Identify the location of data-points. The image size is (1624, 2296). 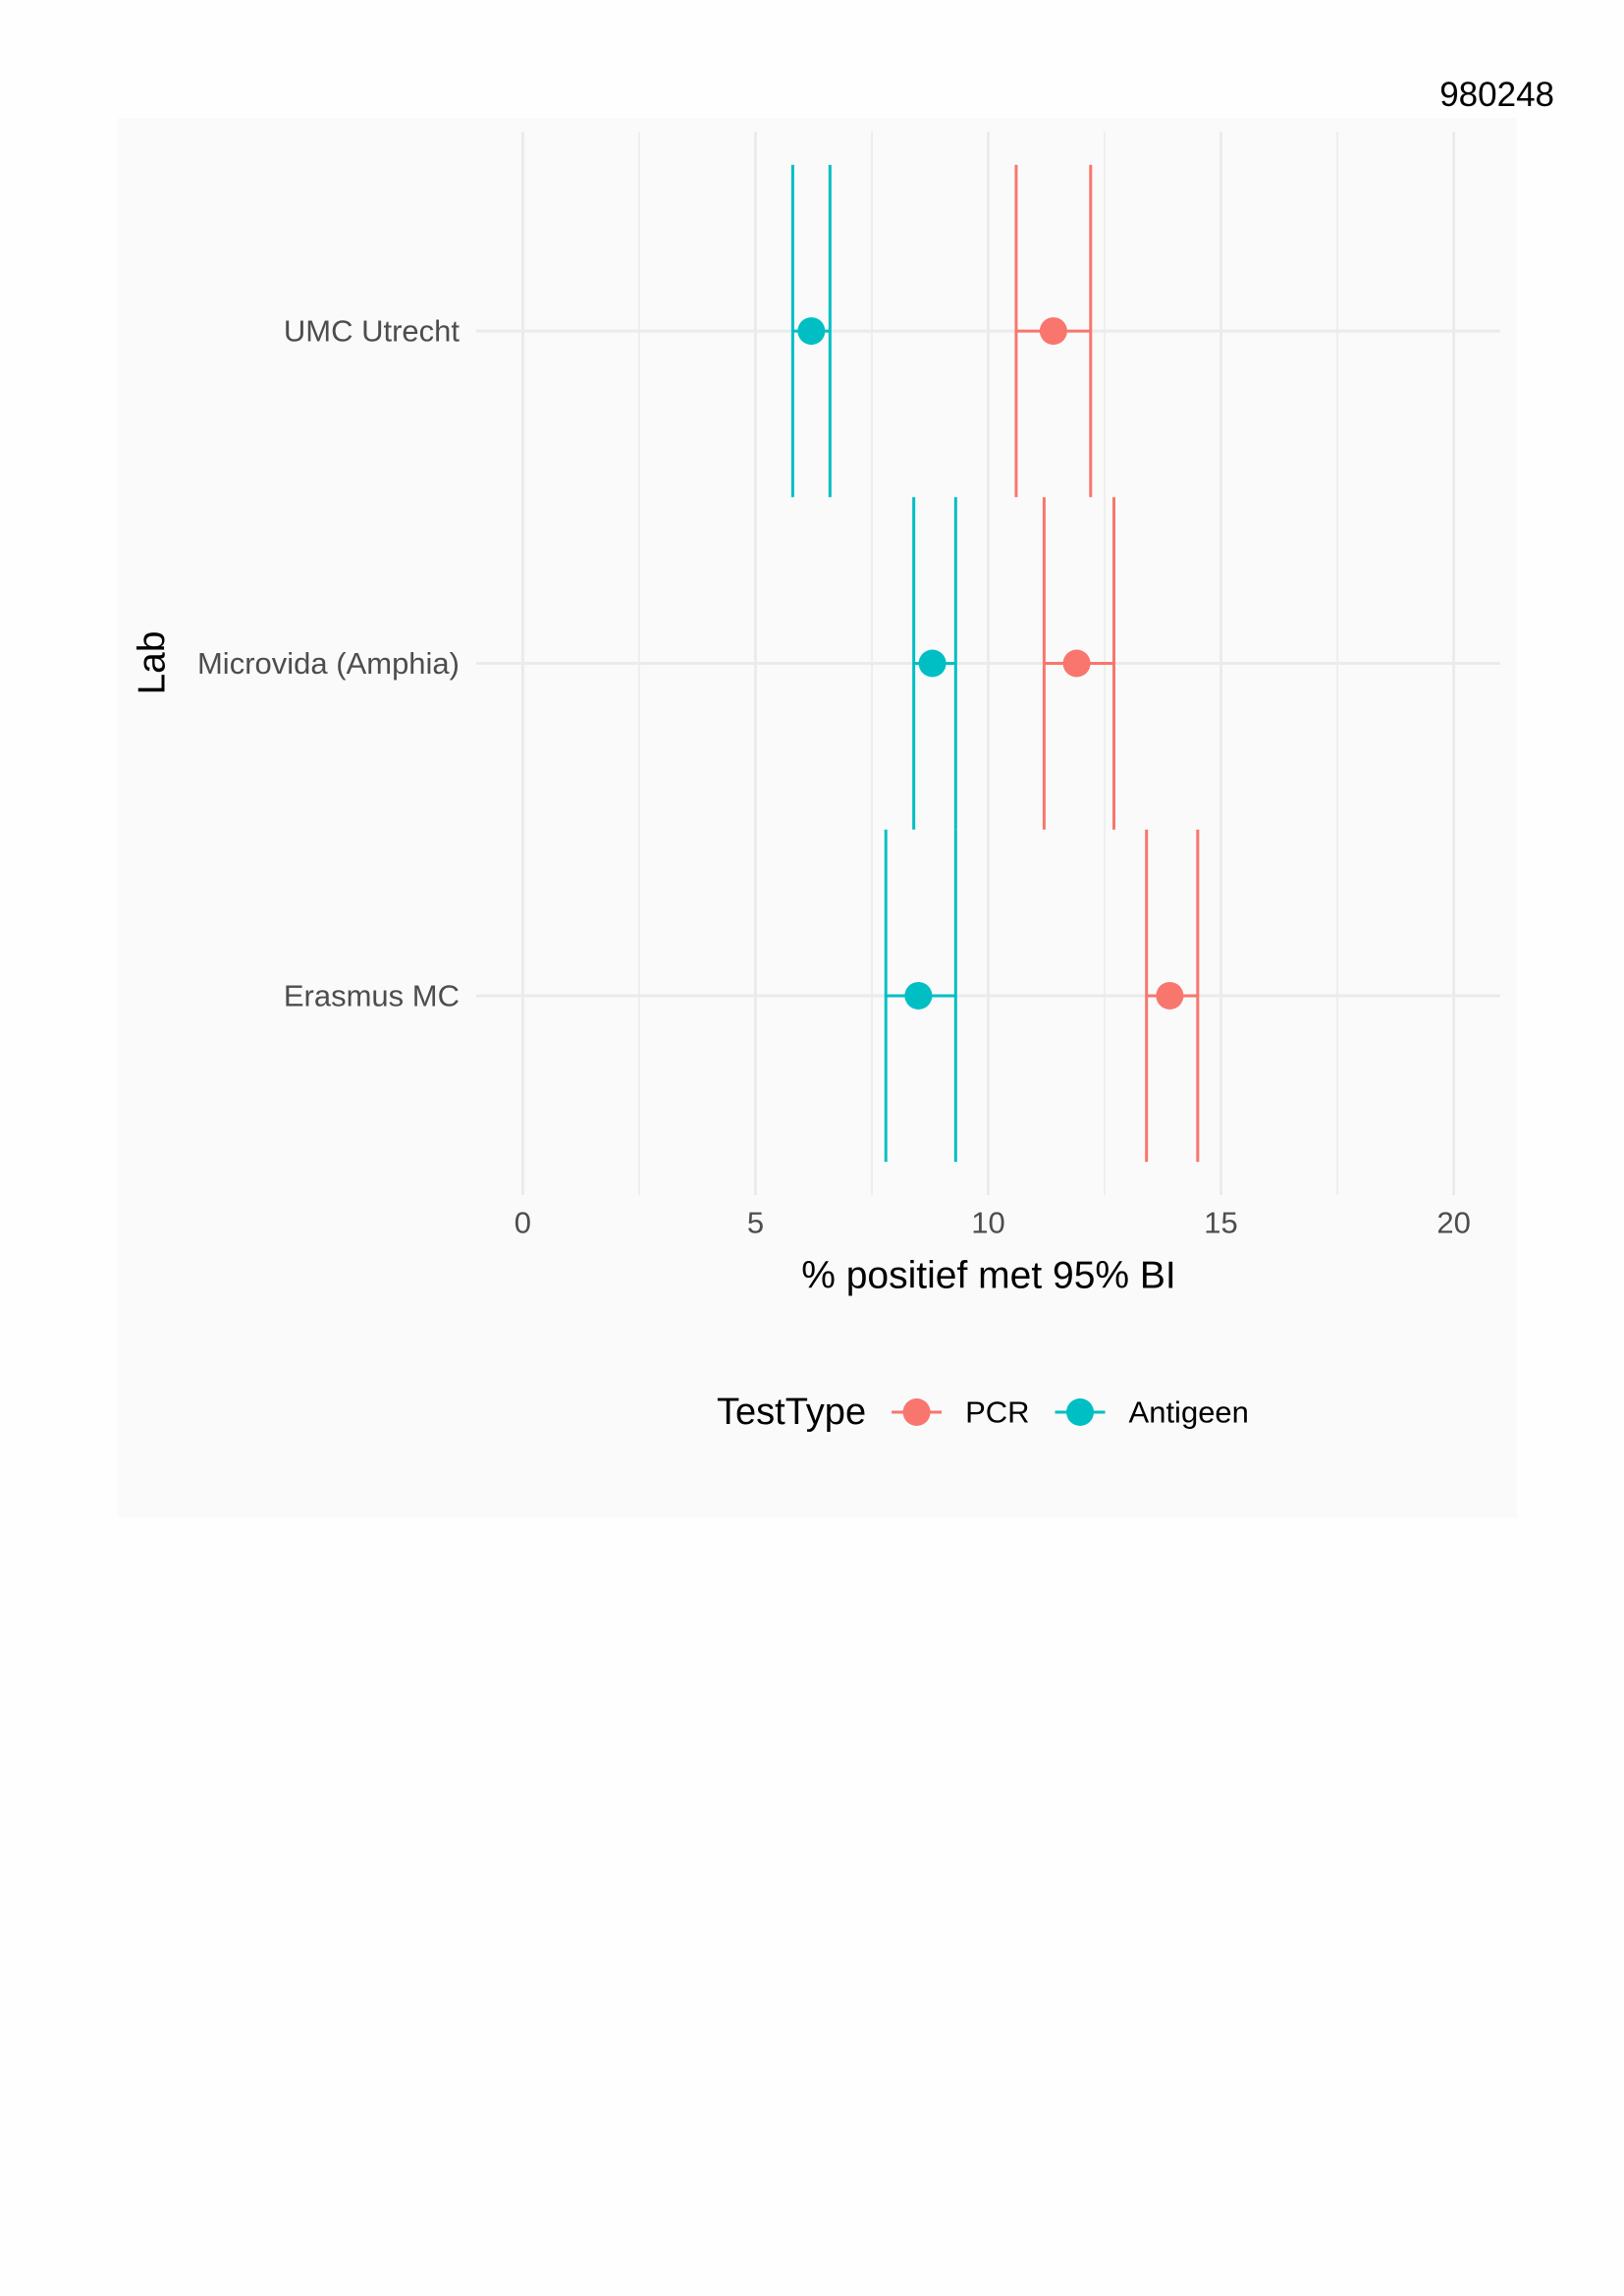
(990, 663).